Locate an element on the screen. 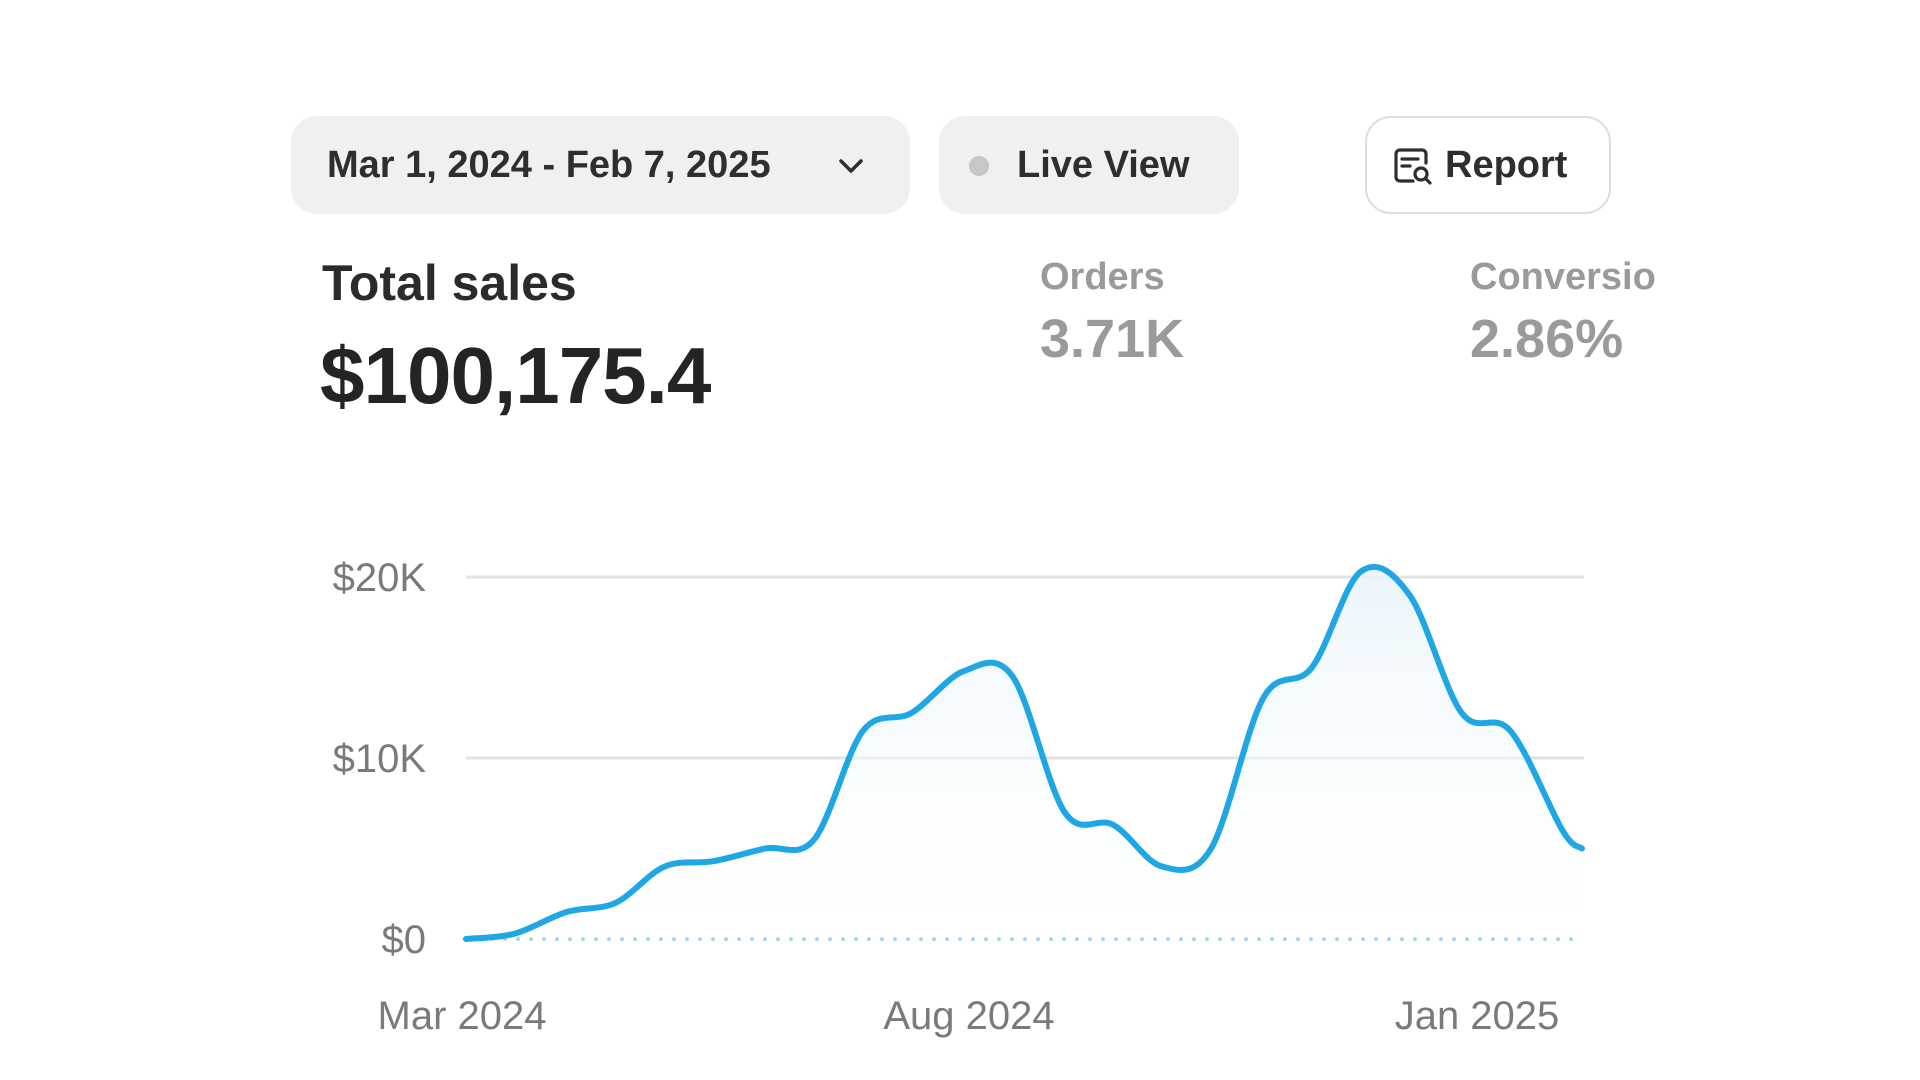 This screenshot has height=1080, width=1920. conversion-label: Conversio is located at coordinates (1563, 277).